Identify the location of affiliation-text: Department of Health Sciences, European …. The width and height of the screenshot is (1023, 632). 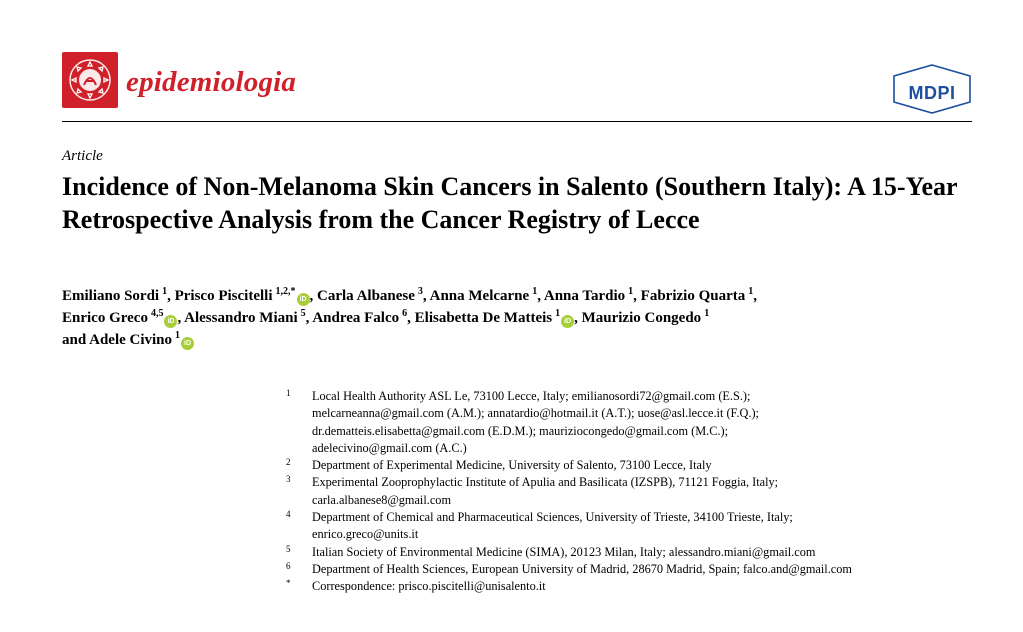
(582, 568).